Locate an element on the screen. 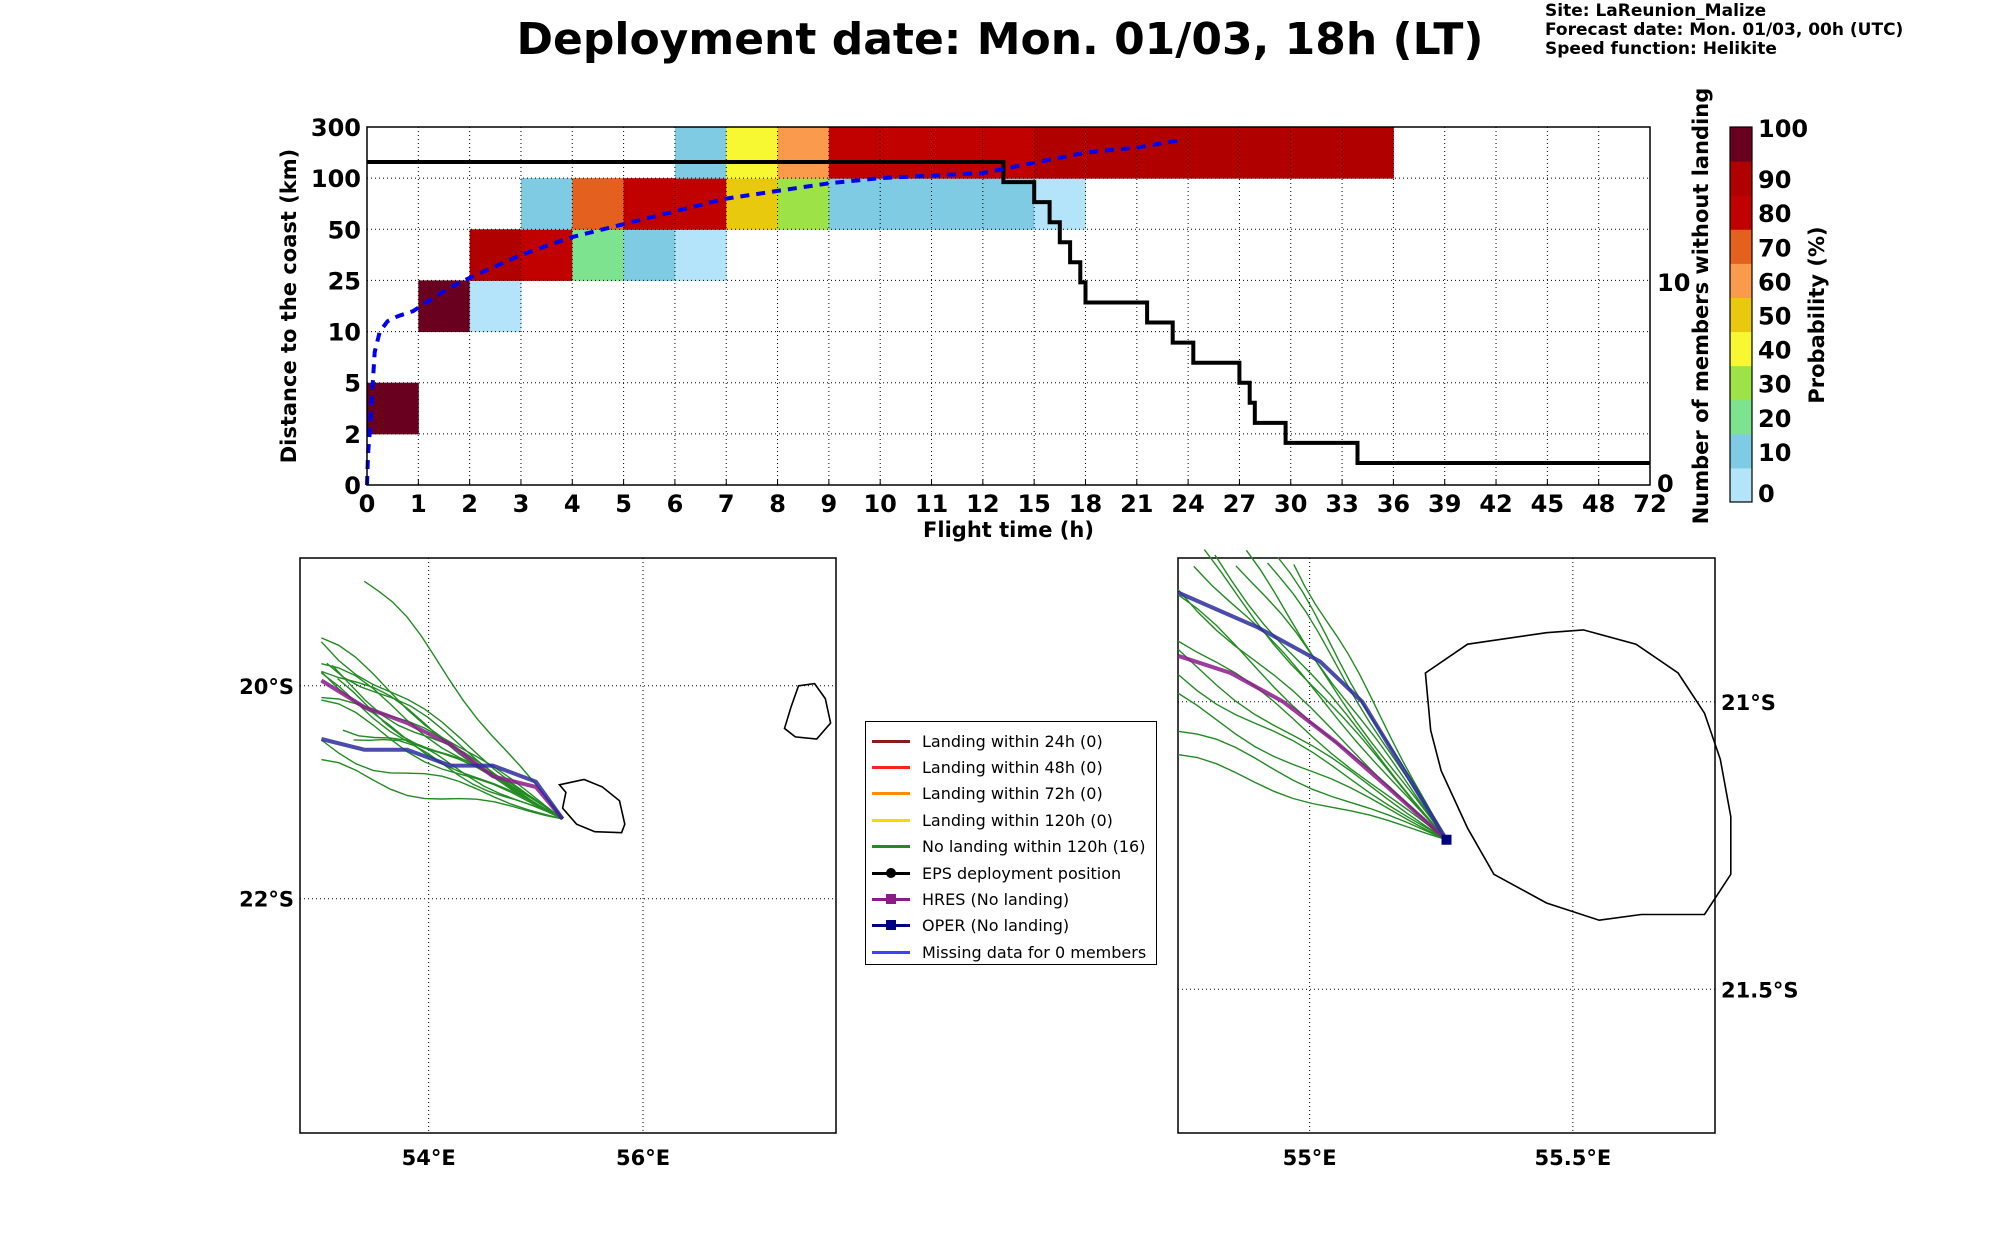  chart-title: Deployment date: Mon. 01/03, 18h (LT) is located at coordinates (1000, 39).